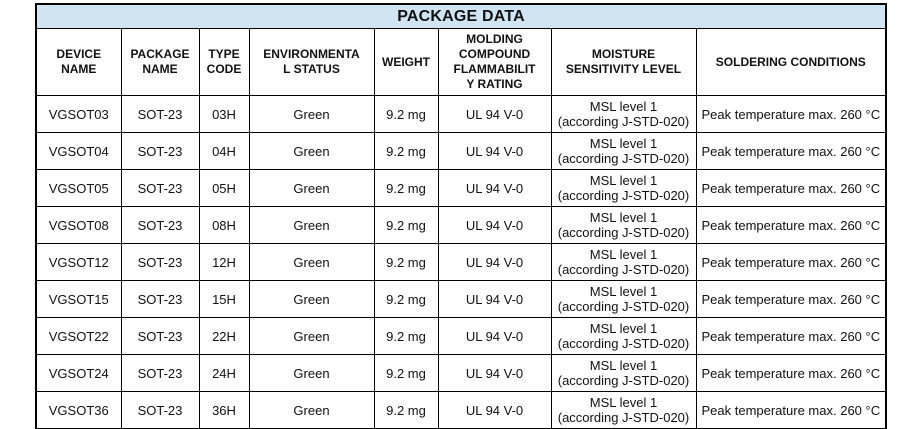  Describe the element at coordinates (78, 62) in the screenshot. I see `col-header-device-name: DEVICE NAME` at that location.